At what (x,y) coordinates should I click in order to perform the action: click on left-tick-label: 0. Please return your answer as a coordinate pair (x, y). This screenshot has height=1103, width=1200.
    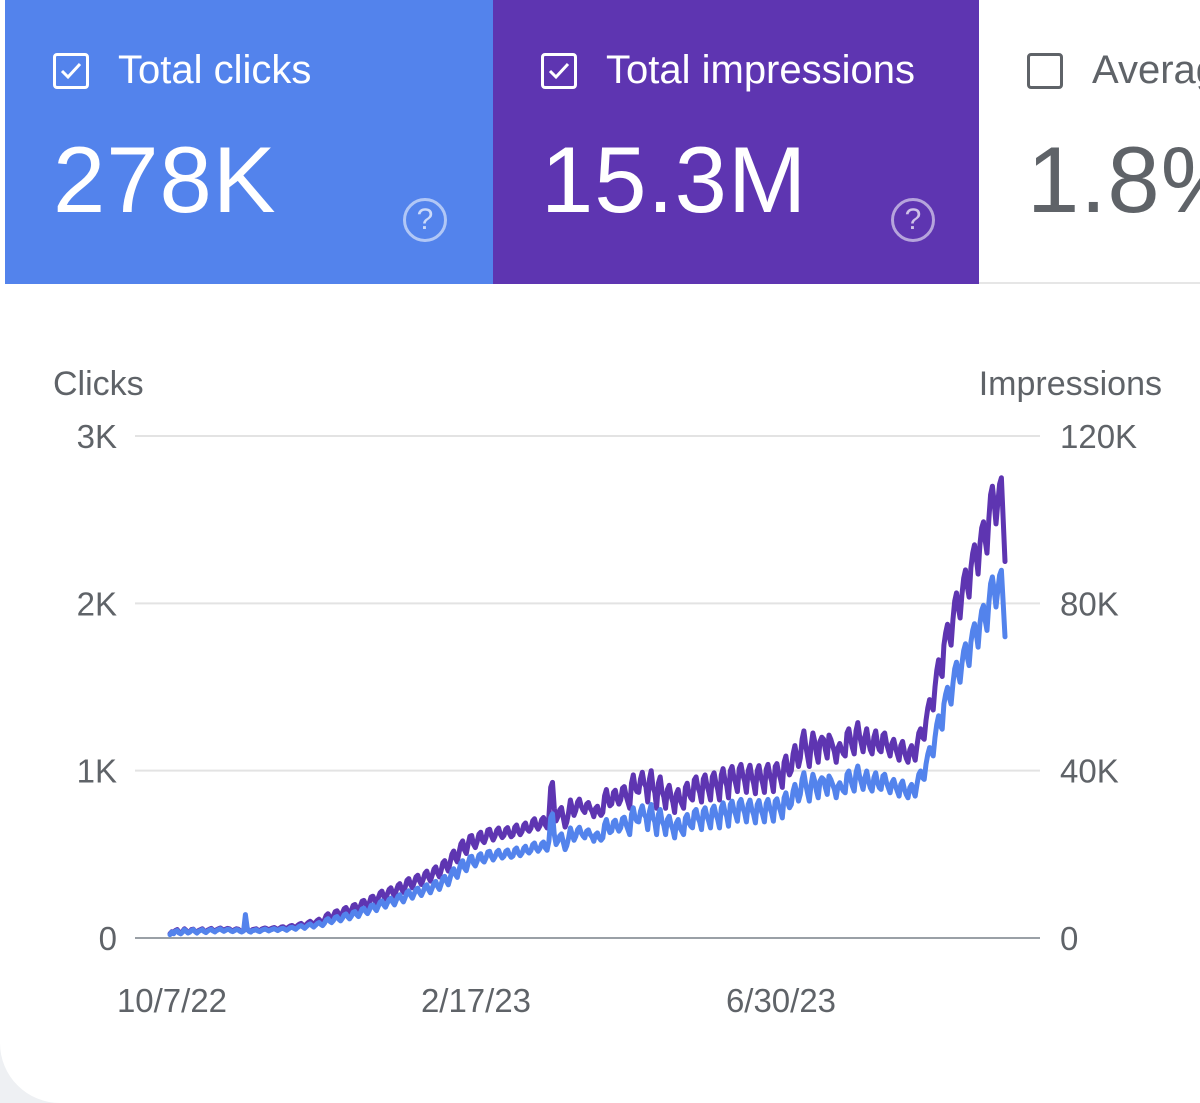
    Looking at the image, I should click on (108, 938).